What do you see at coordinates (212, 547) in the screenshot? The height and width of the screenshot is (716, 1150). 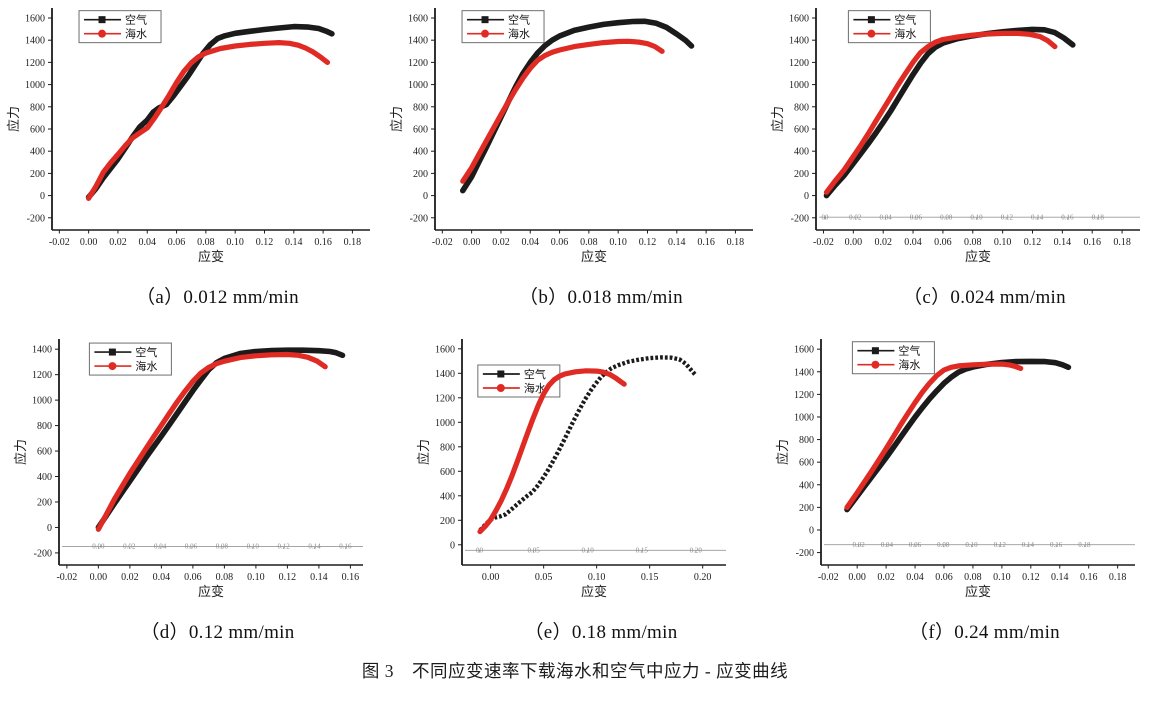 I see `ghost-axis: 0.00 0.02 0.04 0.06 0.08 0.10 0.12 0.14 0.16` at bounding box center [212, 547].